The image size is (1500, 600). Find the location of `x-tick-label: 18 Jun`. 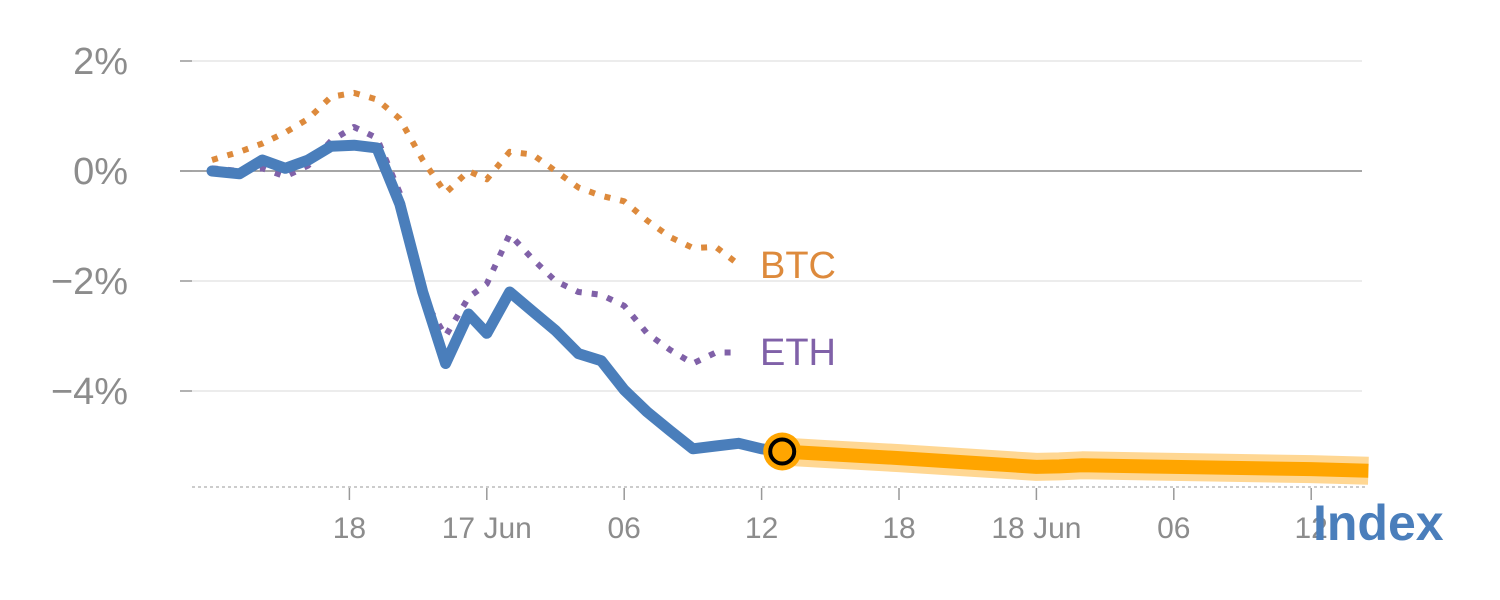

x-tick-label: 18 Jun is located at coordinates (1036, 528).